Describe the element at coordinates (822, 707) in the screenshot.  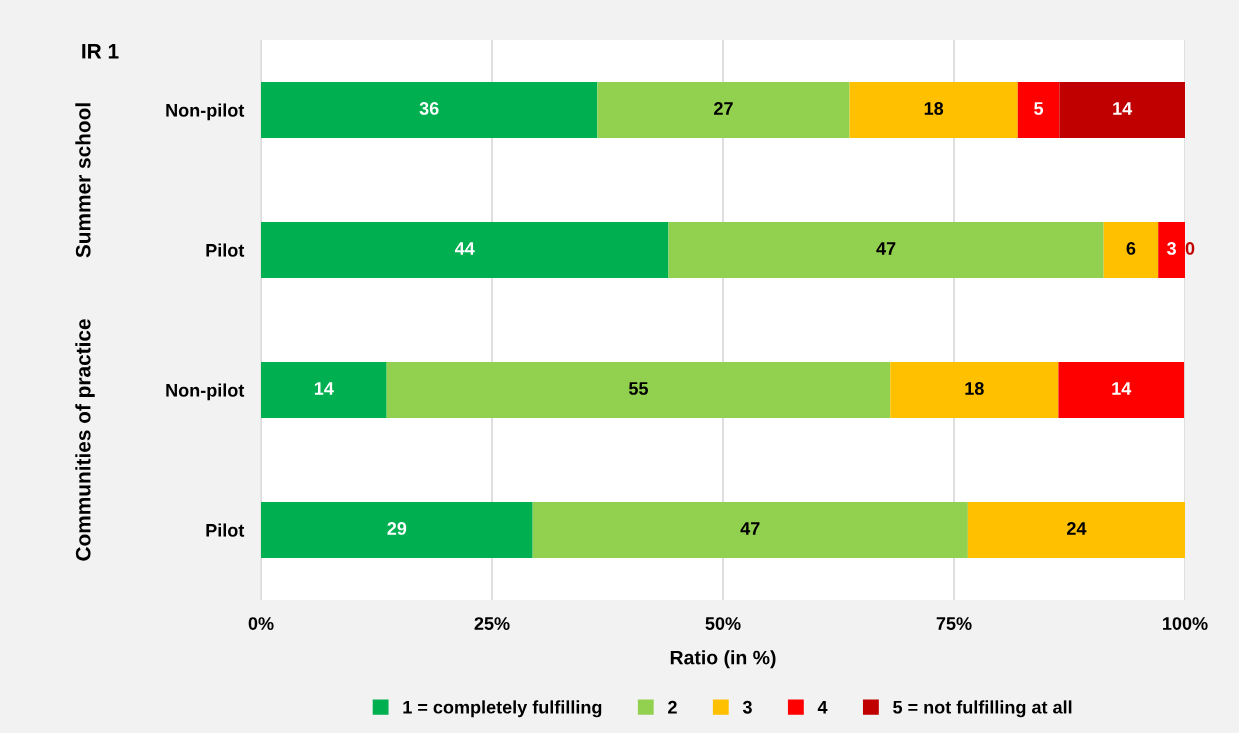
I see `legend-label: 4` at that location.